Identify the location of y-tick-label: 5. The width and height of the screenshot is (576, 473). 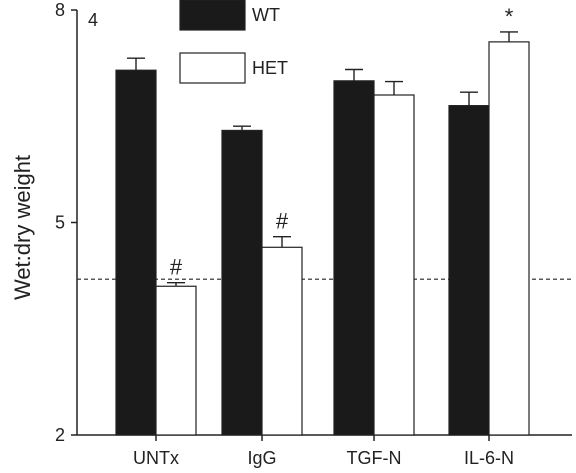
(60, 223).